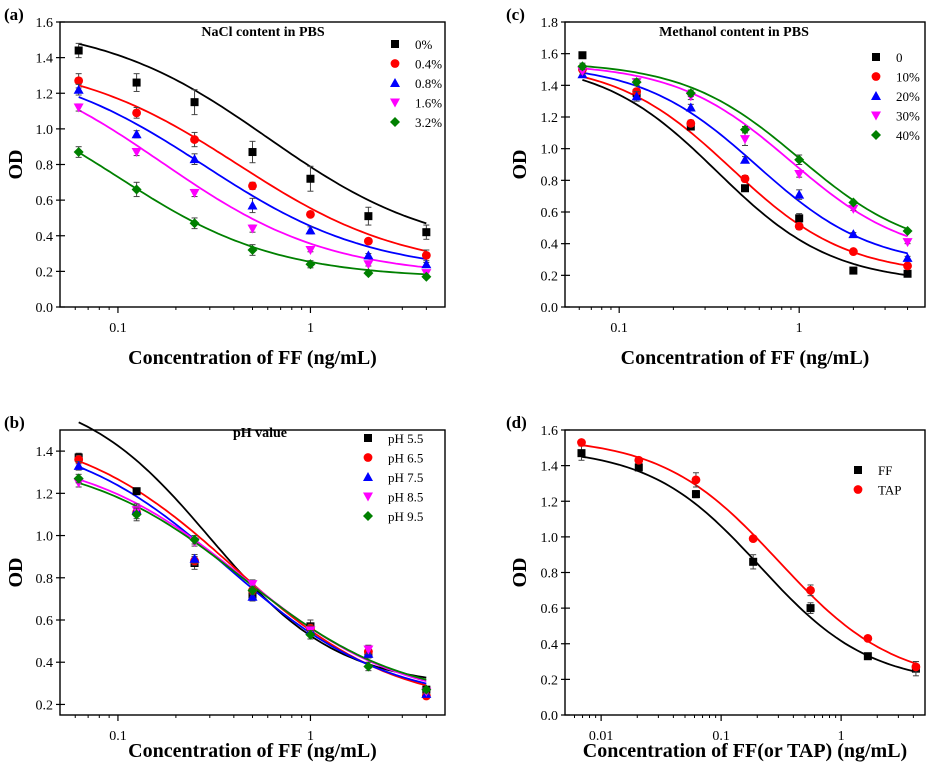 This screenshot has height=770, width=930. Describe the element at coordinates (405, 516) in the screenshot. I see `legend-entry: pH 9.5` at that location.